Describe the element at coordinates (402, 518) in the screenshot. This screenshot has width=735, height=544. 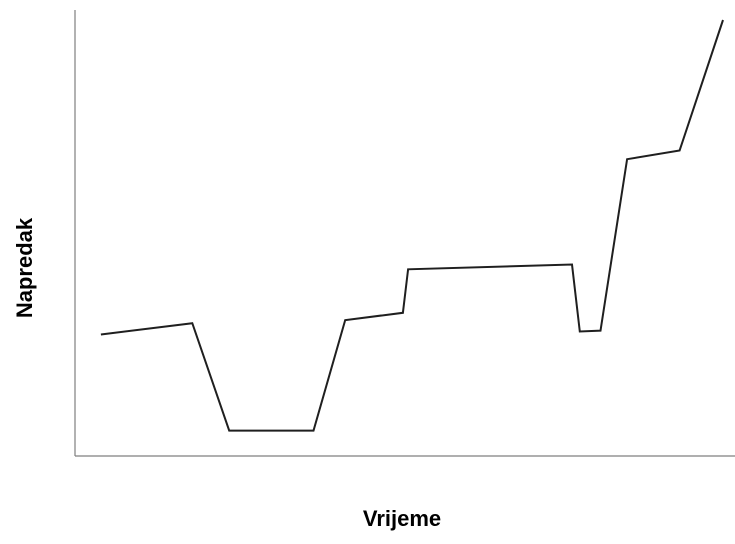
I see `x-axis-label: Vrijeme` at that location.